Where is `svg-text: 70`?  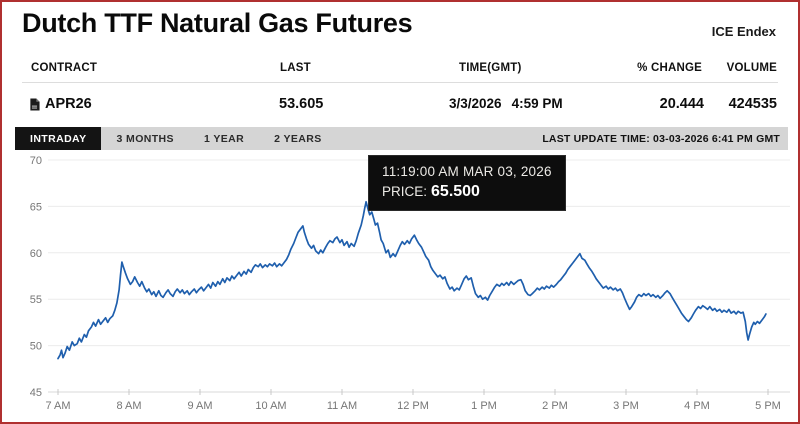
svg-text: 70 is located at coordinates (36, 161).